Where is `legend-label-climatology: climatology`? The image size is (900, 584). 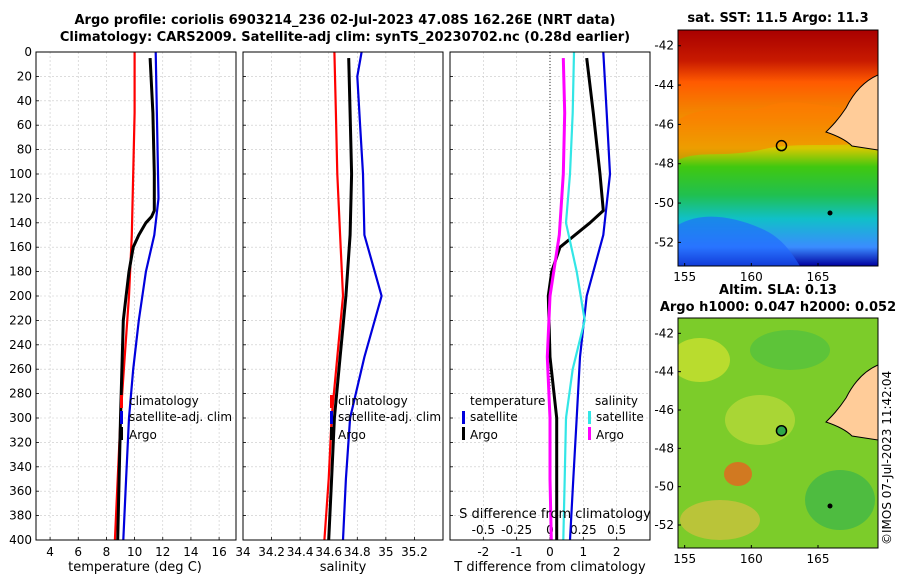 legend-label-climatology: climatology is located at coordinates (164, 401).